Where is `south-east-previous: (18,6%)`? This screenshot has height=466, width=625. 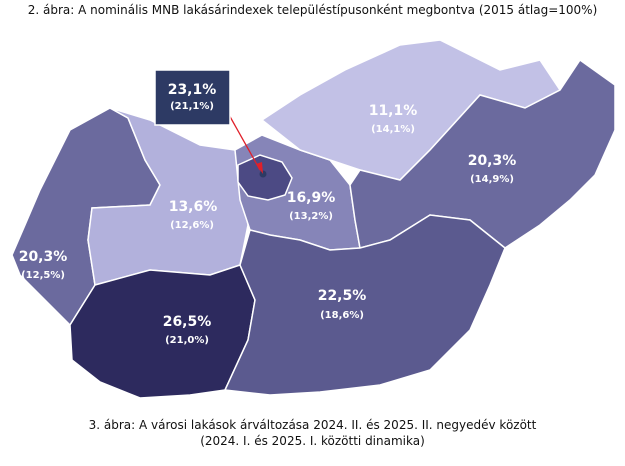
south-east-previous: (18,6%) is located at coordinates (342, 315).